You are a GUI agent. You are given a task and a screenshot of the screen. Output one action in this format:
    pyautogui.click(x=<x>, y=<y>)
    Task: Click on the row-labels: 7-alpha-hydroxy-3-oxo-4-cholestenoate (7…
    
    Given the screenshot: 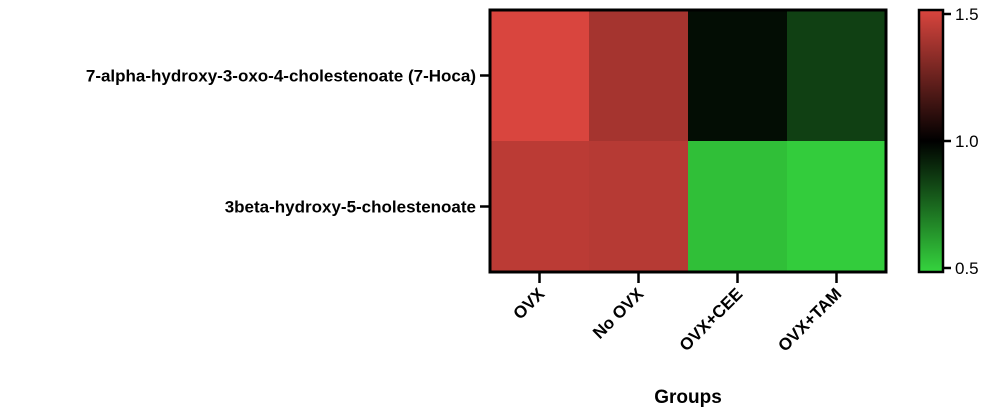 What is the action you would take?
    pyautogui.click(x=288, y=142)
    